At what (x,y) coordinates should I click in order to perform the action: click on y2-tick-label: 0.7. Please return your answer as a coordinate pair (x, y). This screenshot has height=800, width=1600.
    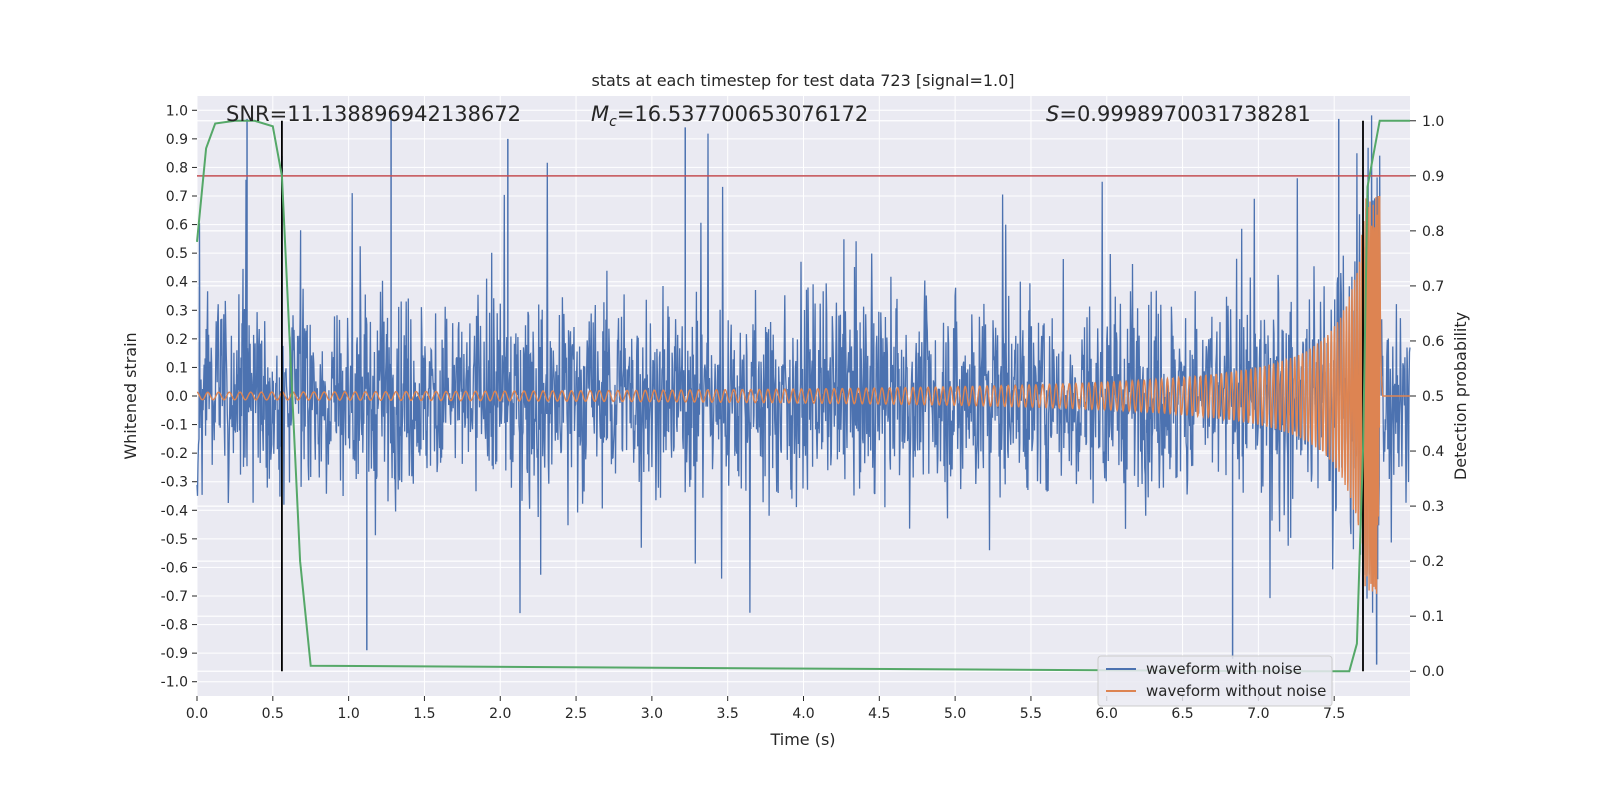
    Looking at the image, I should click on (1433, 287).